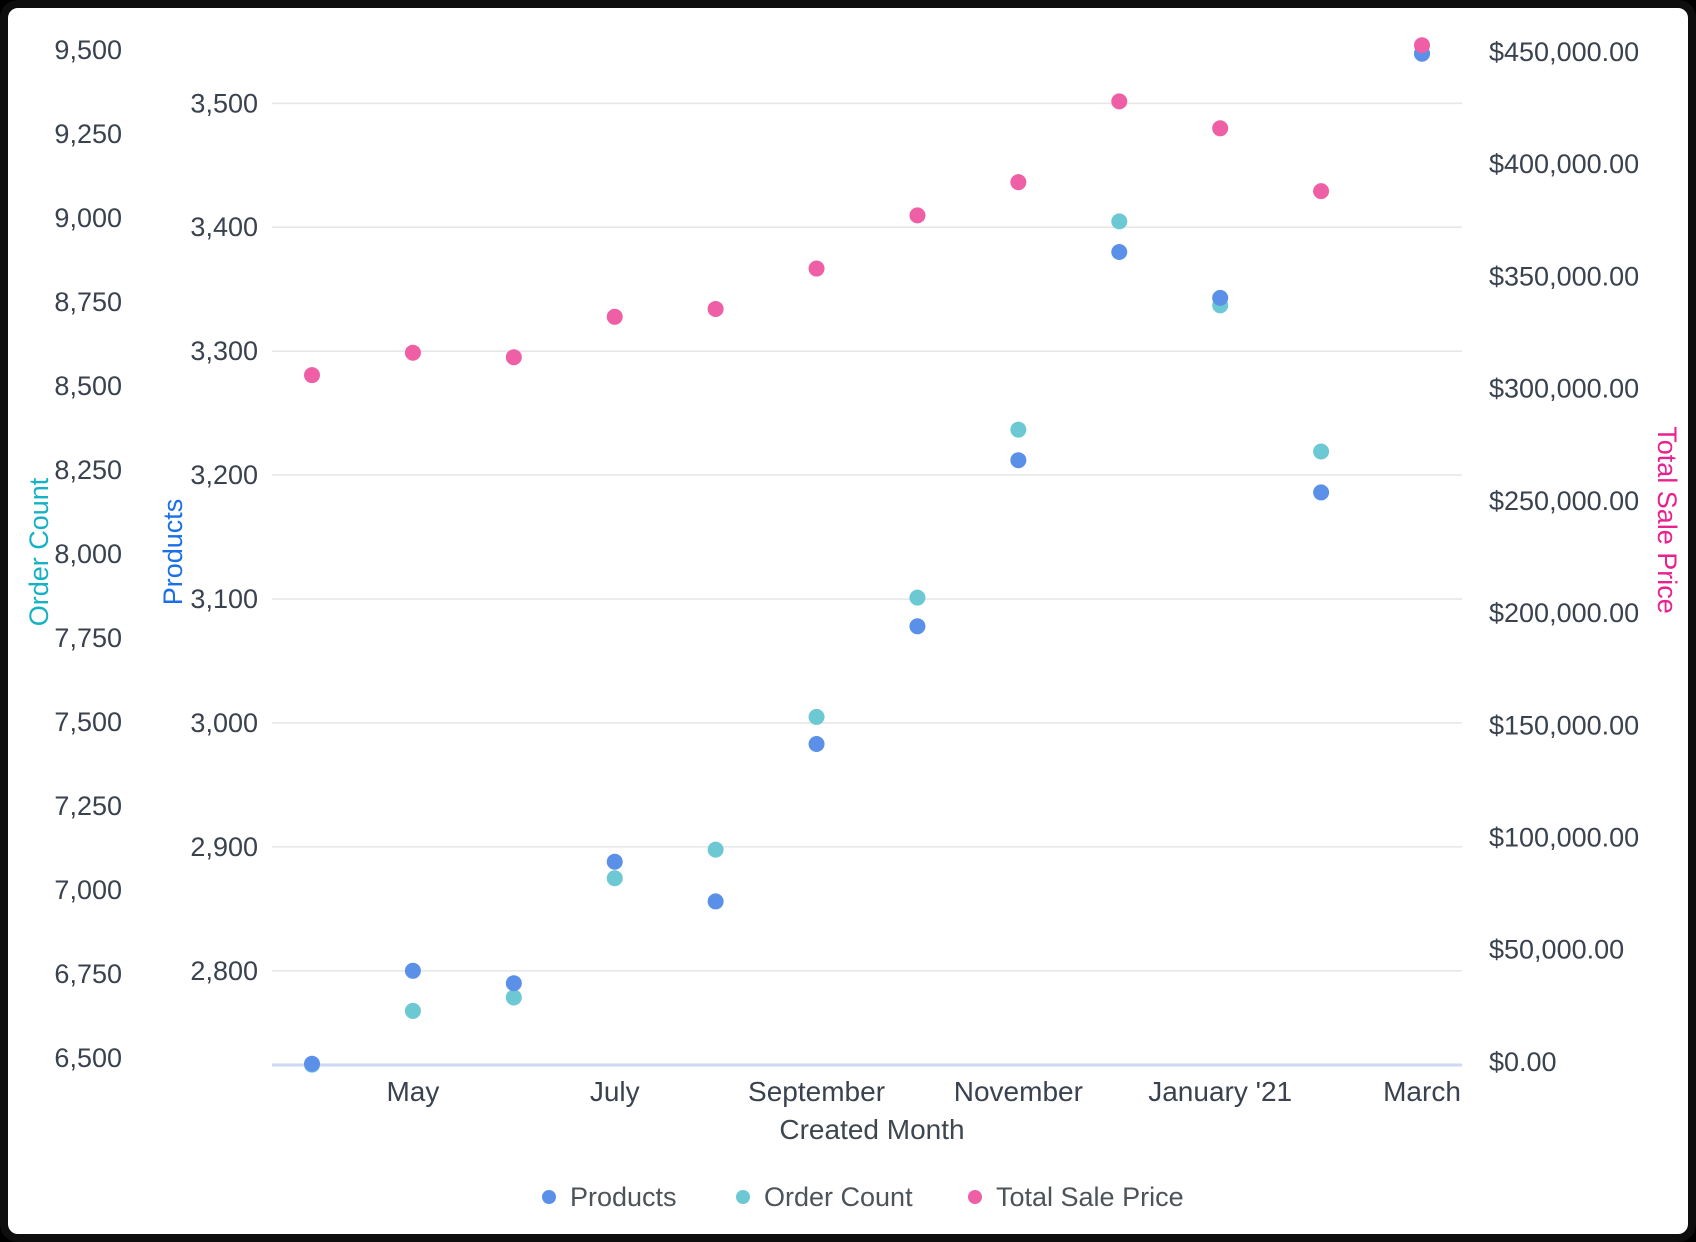 This screenshot has height=1242, width=1696. Describe the element at coordinates (1564, 389) in the screenshot. I see `total-sale-price-tick: $300,000.00` at that location.